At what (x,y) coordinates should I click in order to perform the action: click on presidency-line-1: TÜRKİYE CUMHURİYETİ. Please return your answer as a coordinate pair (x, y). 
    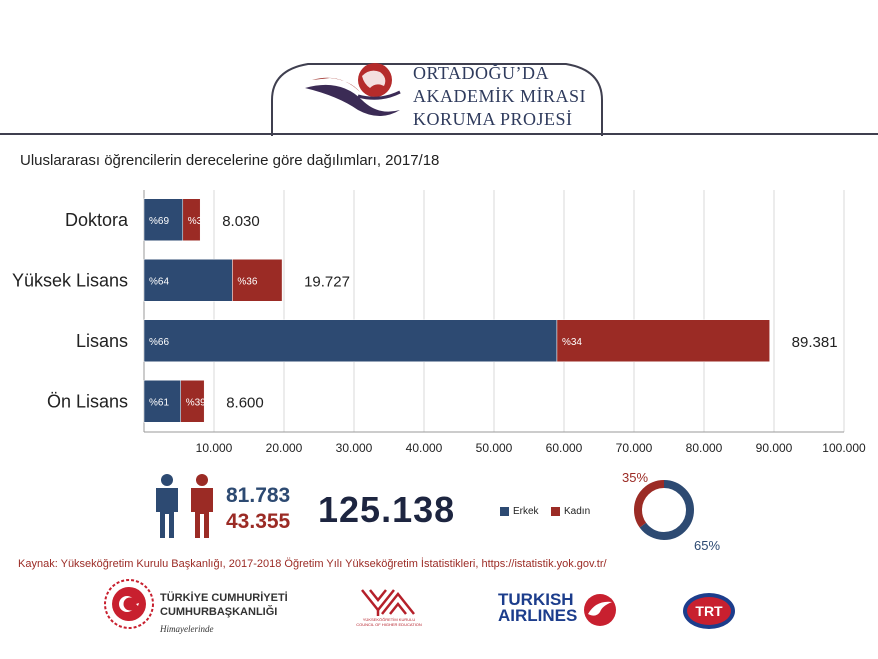
    Looking at the image, I should click on (224, 598).